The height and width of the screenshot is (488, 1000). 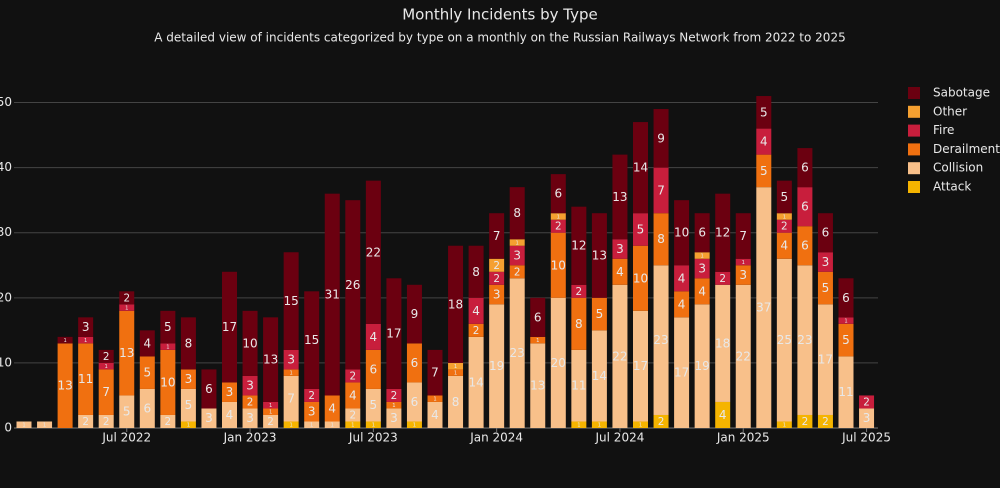 I want to click on legend-swatch, so click(x=914, y=168).